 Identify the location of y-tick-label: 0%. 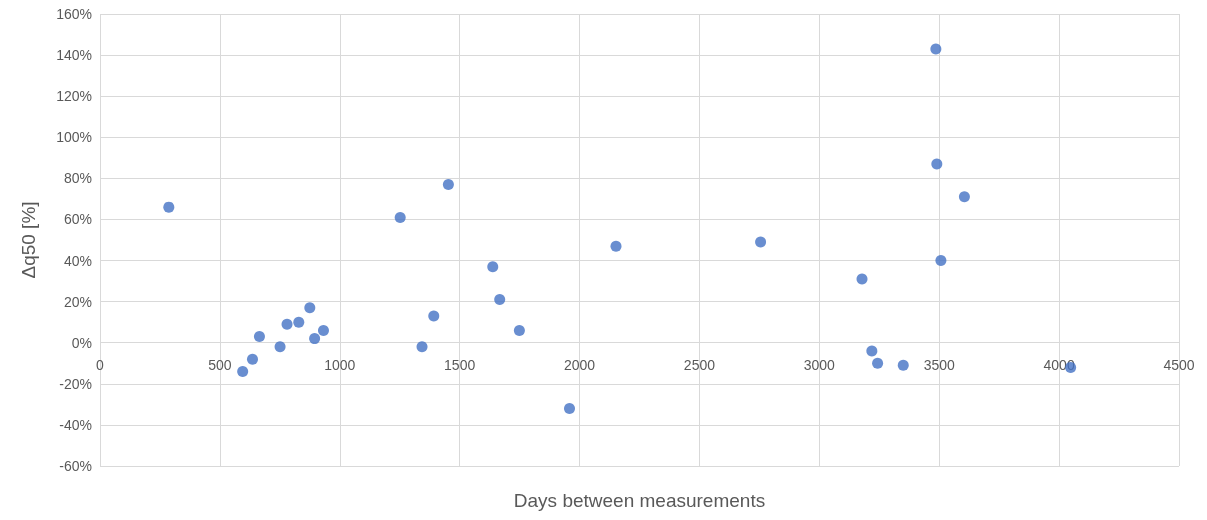
(81, 342).